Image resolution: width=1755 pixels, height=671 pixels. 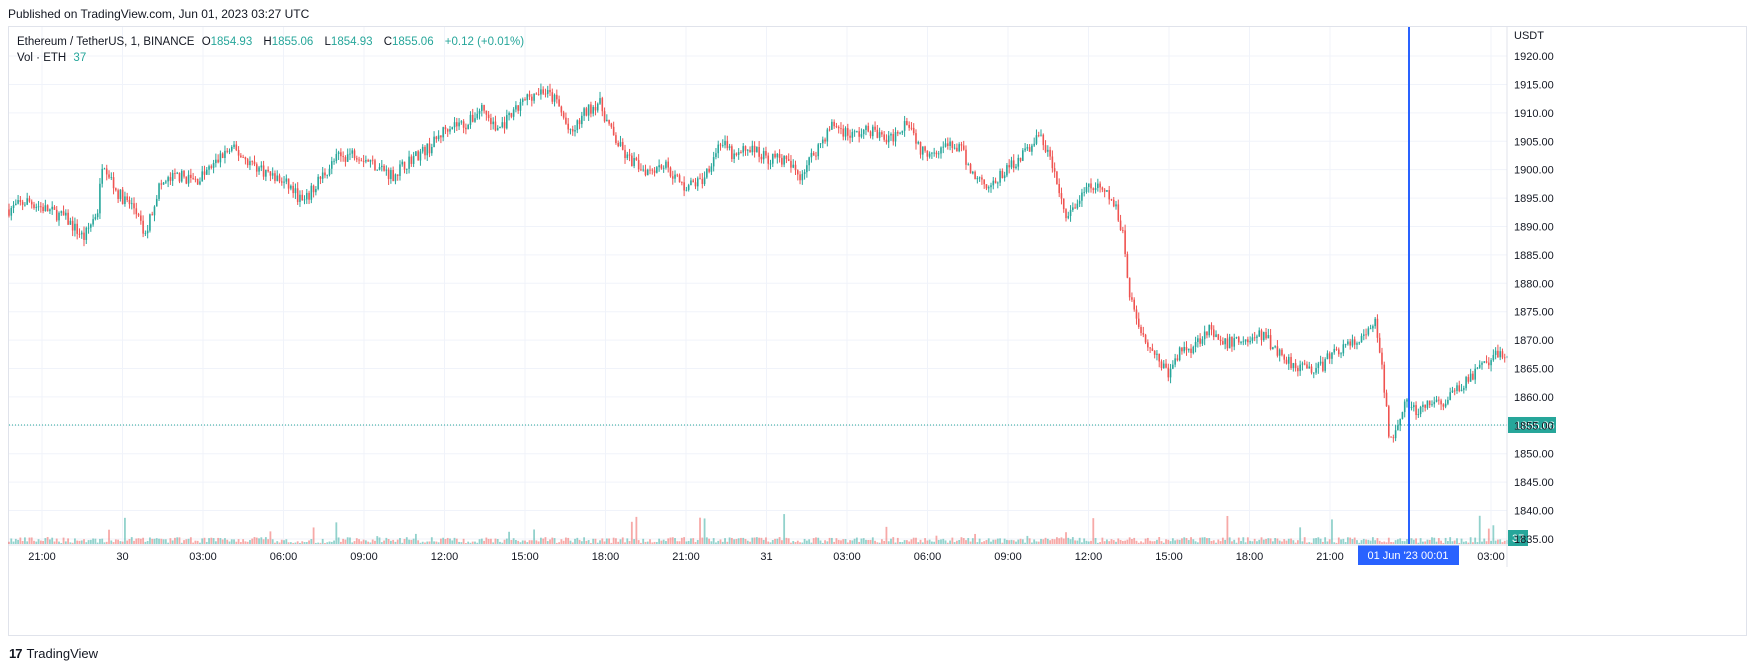 What do you see at coordinates (53, 653) in the screenshot?
I see `tradingview-footer: 17 TradingView` at bounding box center [53, 653].